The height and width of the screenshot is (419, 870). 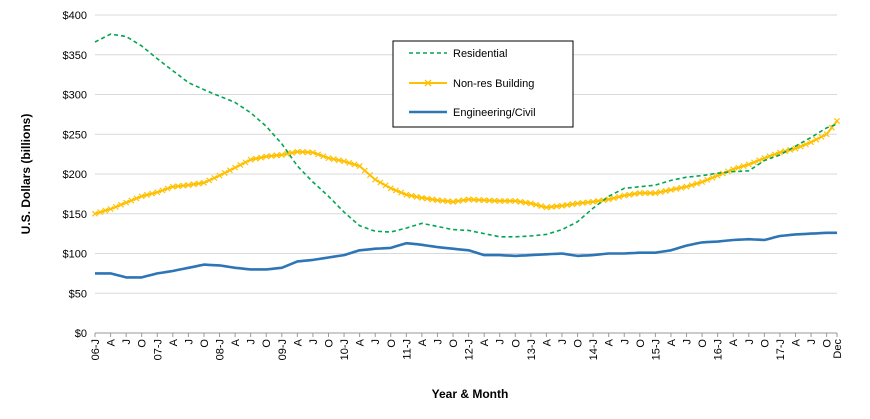 What do you see at coordinates (158, 349) in the screenshot?
I see `x-tick-label: 07-J` at bounding box center [158, 349].